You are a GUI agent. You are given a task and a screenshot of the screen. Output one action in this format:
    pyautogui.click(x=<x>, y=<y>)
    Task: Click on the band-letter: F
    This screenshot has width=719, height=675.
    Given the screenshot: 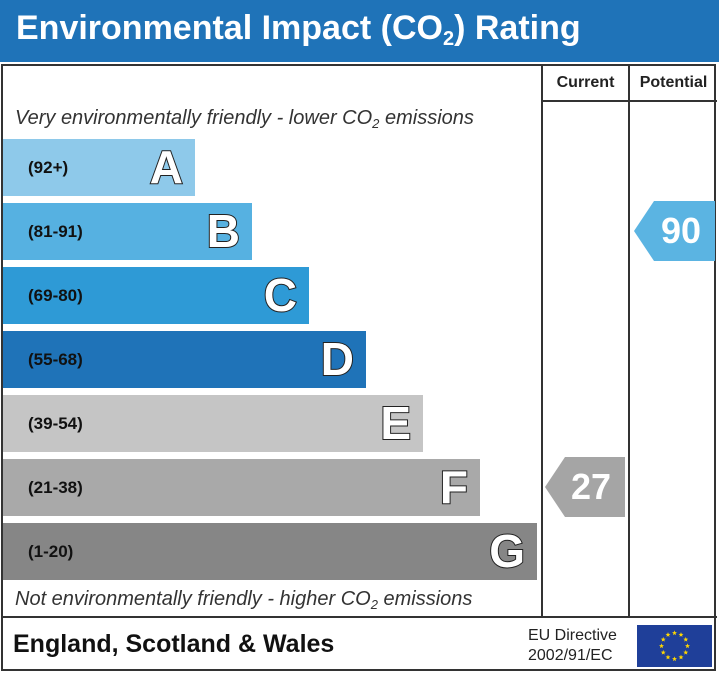 What is the action you would take?
    pyautogui.click(x=454, y=487)
    